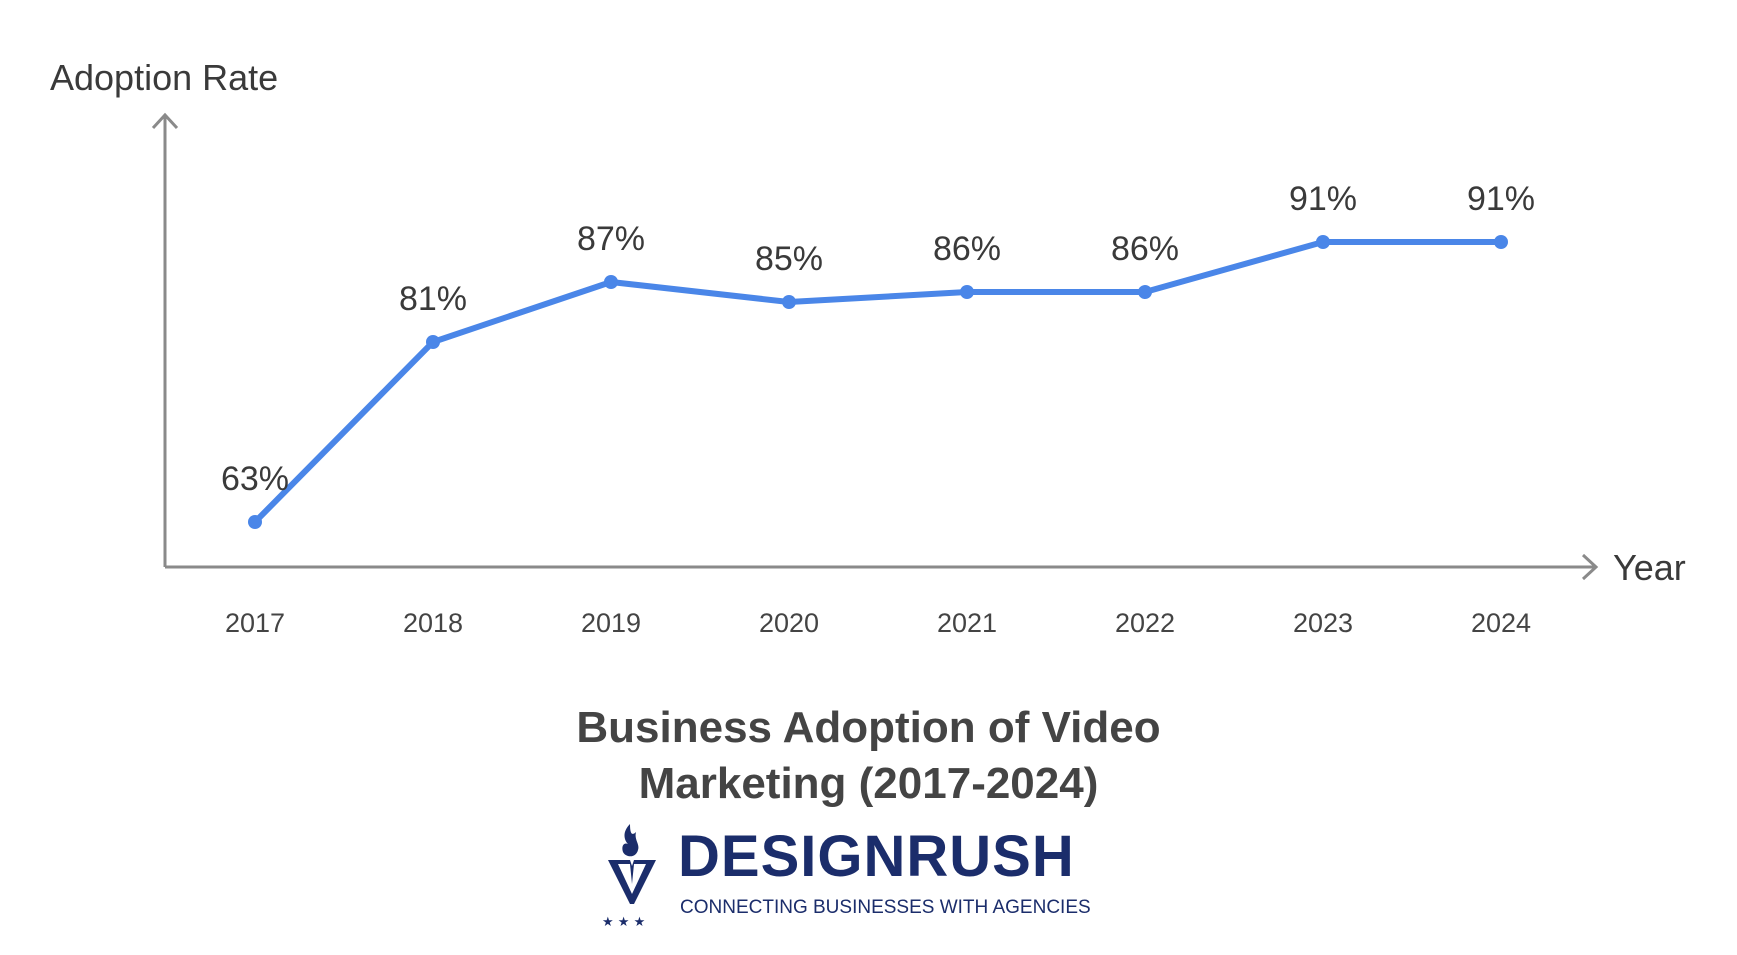 Image resolution: width=1737 pixels, height=955 pixels. Describe the element at coordinates (1145, 623) in the screenshot. I see `x-tick-label-2022: 2022` at that location.